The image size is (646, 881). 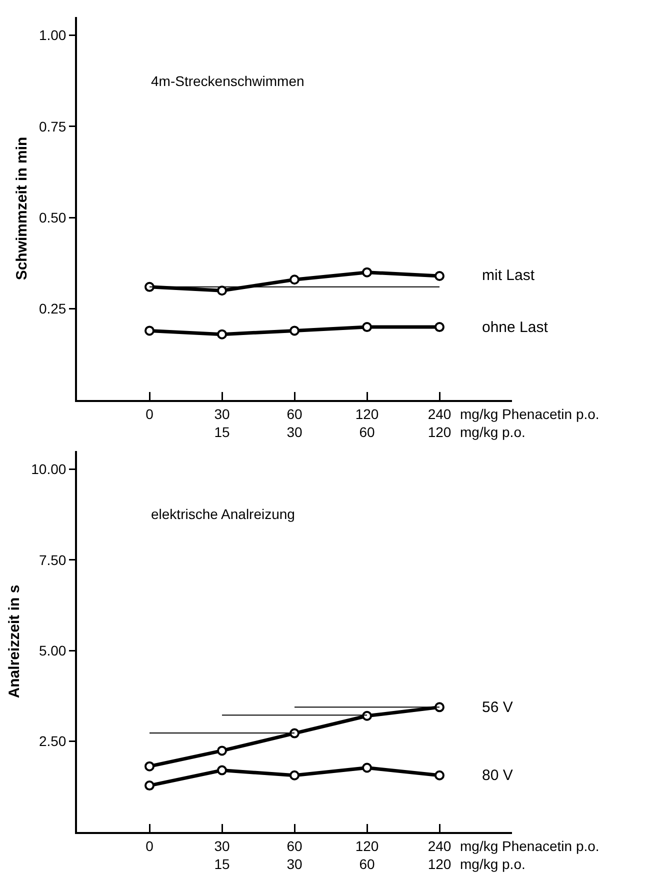 I want to click on y-tick-label: 0.75, so click(x=52, y=126).